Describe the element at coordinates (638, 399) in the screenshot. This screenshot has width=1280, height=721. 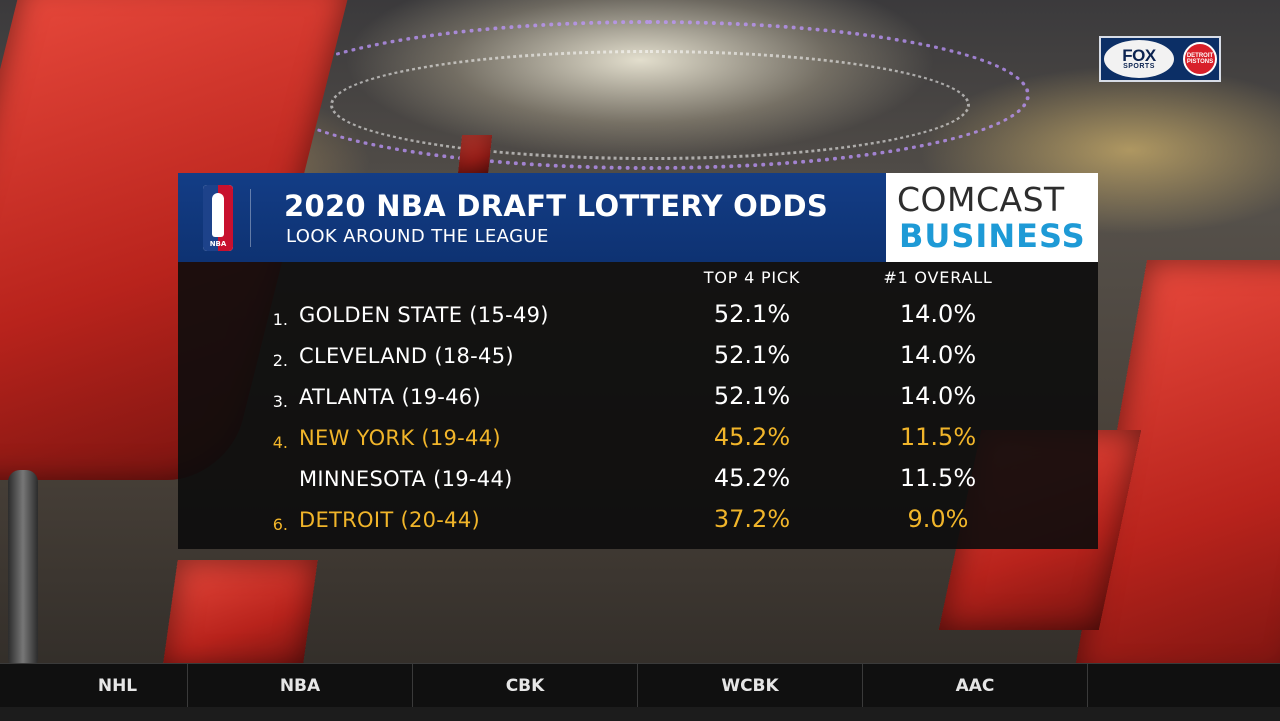
I see `table-row: 3. ATLANTA (19-46) 52.1% 14.0%` at that location.